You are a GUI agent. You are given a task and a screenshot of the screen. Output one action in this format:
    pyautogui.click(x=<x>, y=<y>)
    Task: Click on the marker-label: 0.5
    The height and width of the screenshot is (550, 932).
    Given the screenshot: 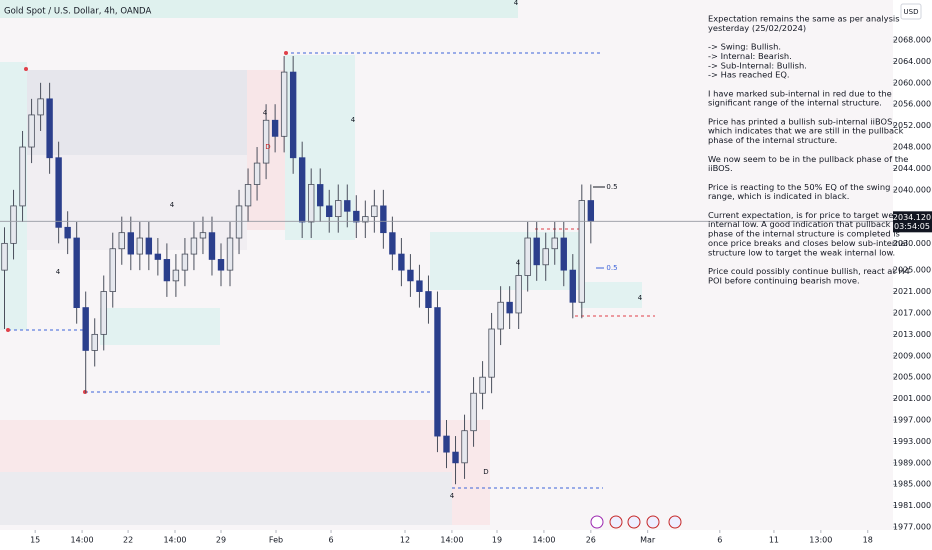 What is the action you would take?
    pyautogui.click(x=611, y=268)
    